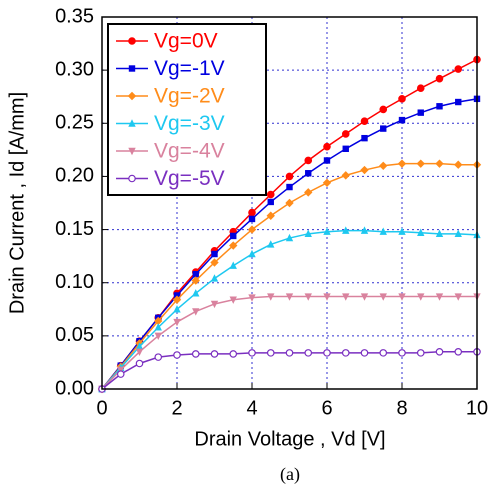  Describe the element at coordinates (74, 123) in the screenshot. I see `y-tick-label: 0.25` at that location.